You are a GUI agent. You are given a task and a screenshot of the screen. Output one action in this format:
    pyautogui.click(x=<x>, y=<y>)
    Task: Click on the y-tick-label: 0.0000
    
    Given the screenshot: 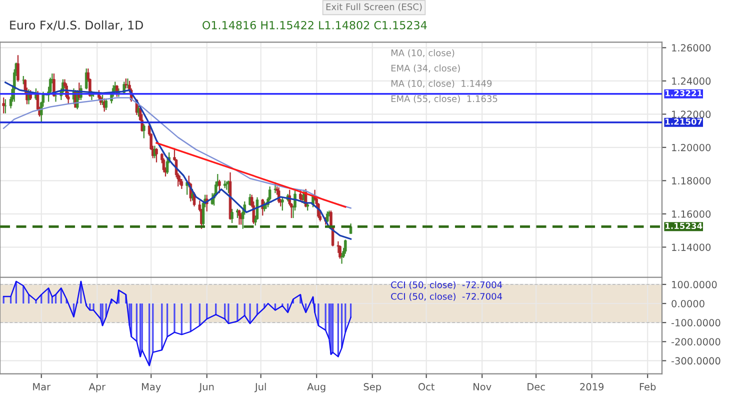 What is the action you would take?
    pyautogui.click(x=688, y=304)
    